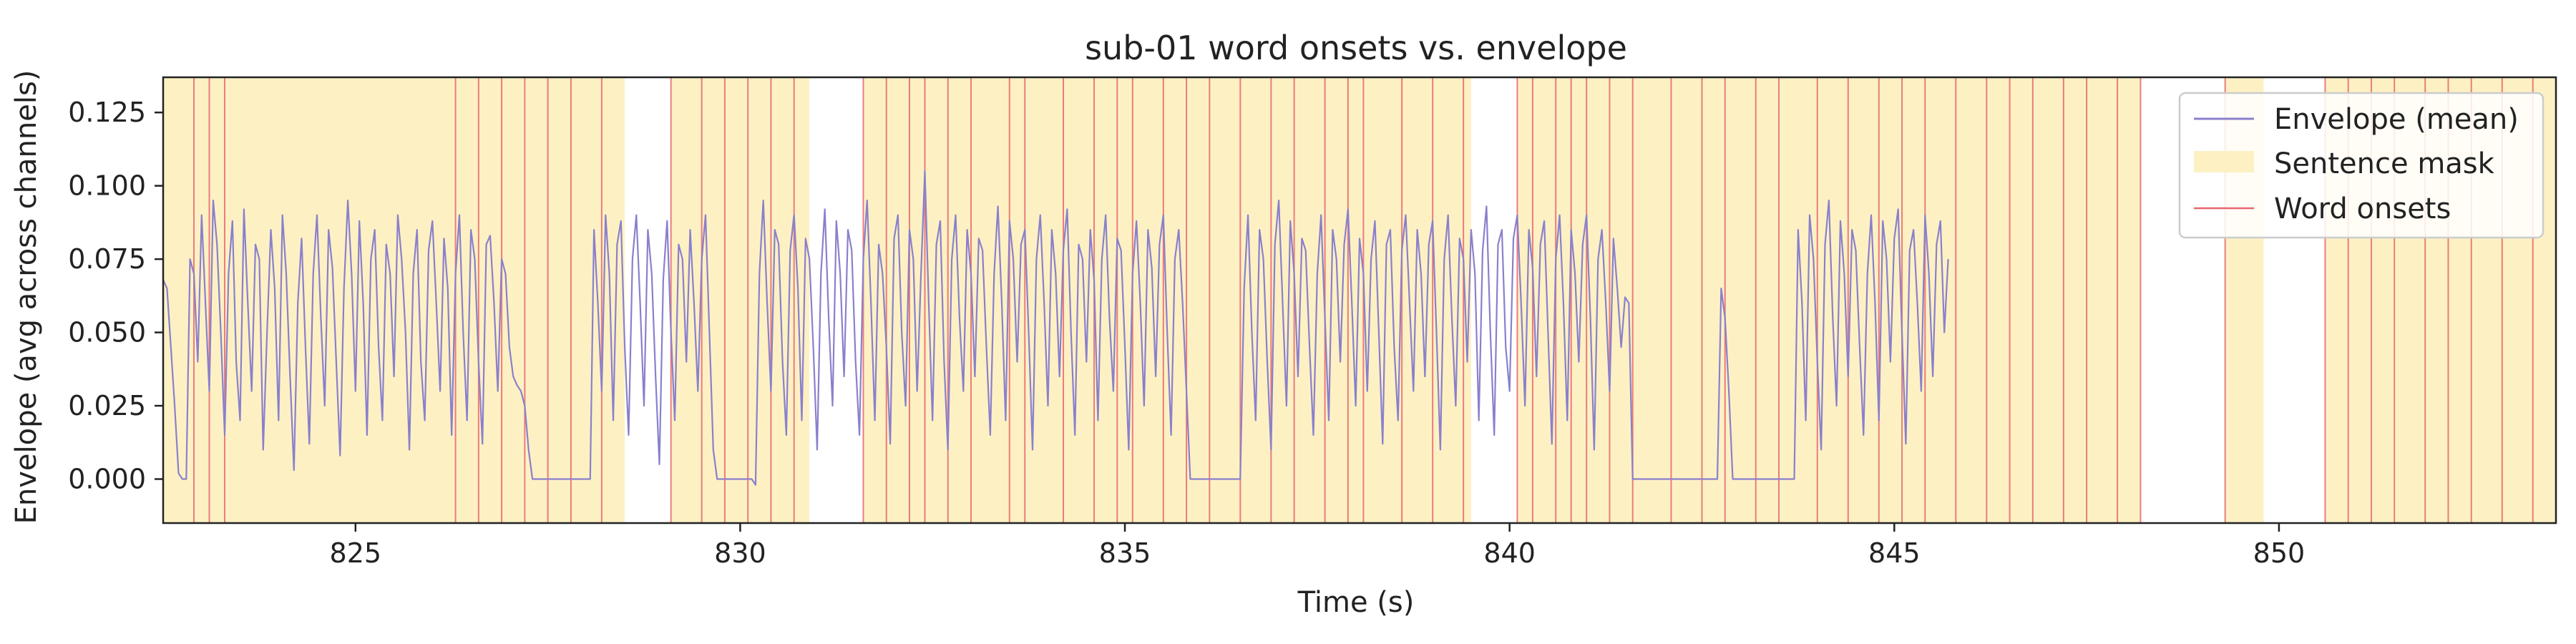 This screenshot has height=644, width=2576. What do you see at coordinates (2362, 208) in the screenshot?
I see `legend-onsets-label: Word onsets` at bounding box center [2362, 208].